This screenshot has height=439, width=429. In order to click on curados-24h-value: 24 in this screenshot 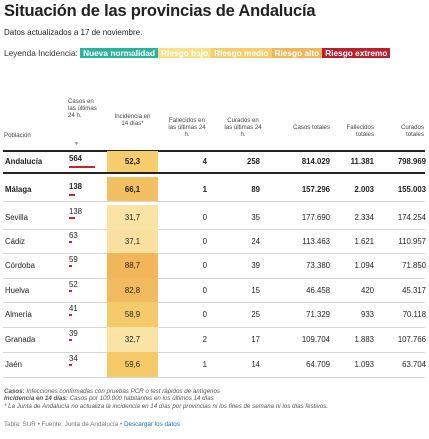, I will do `click(255, 241)`.